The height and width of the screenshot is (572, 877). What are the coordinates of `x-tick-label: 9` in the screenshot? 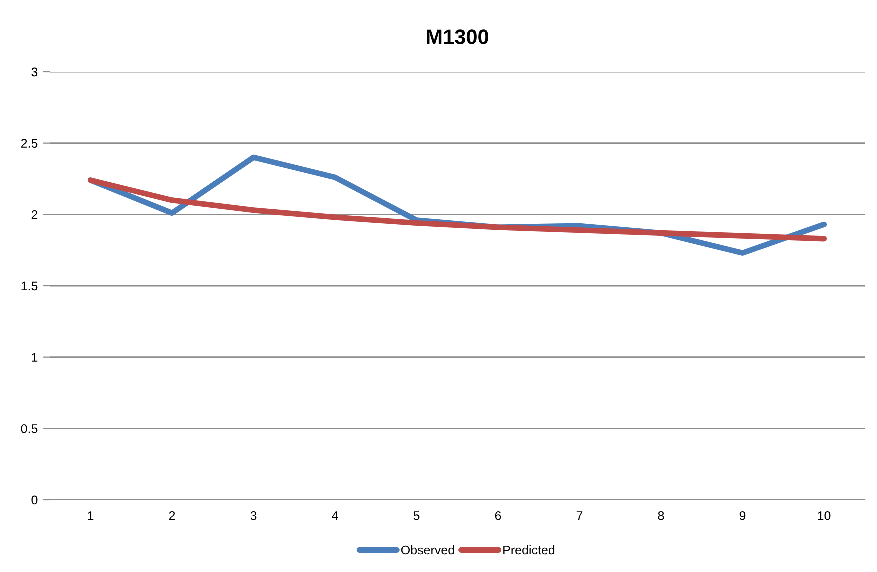 It's located at (743, 515).